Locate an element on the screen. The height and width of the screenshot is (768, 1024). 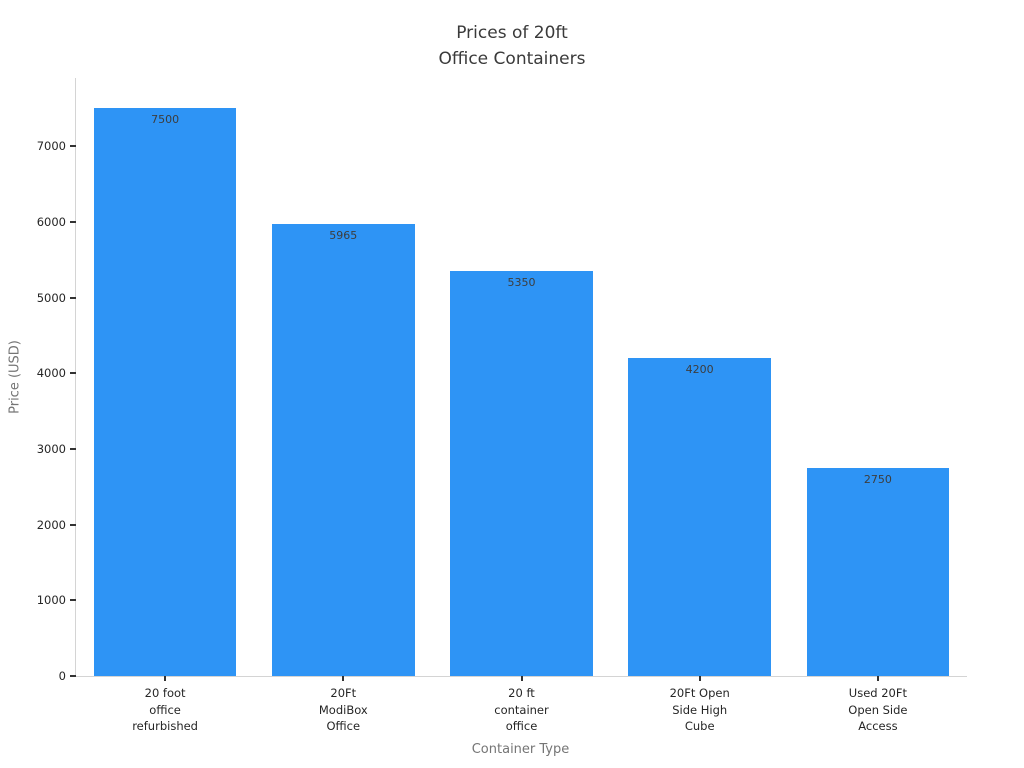
y-tick-label: 6000 is located at coordinates (51, 221).